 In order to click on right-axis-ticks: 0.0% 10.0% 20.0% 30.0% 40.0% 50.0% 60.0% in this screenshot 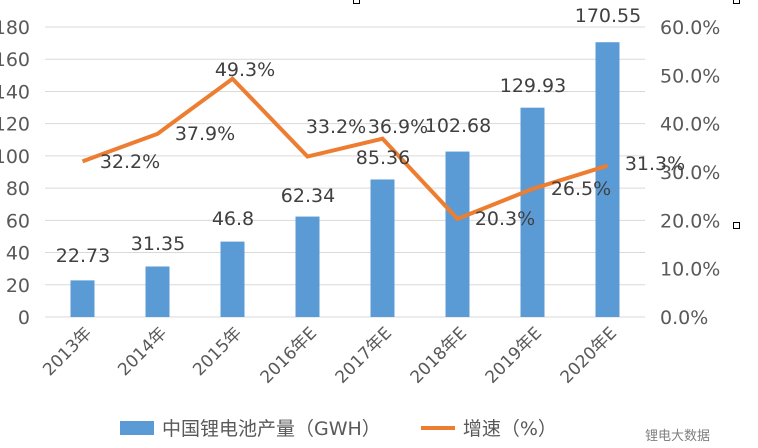, I will do `click(690, 173)`.